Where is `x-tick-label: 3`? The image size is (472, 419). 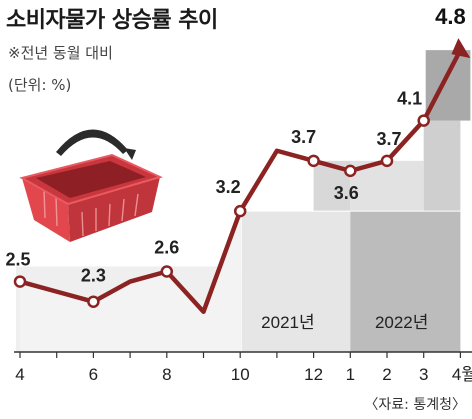 x-tick-label: 3 is located at coordinates (423, 374).